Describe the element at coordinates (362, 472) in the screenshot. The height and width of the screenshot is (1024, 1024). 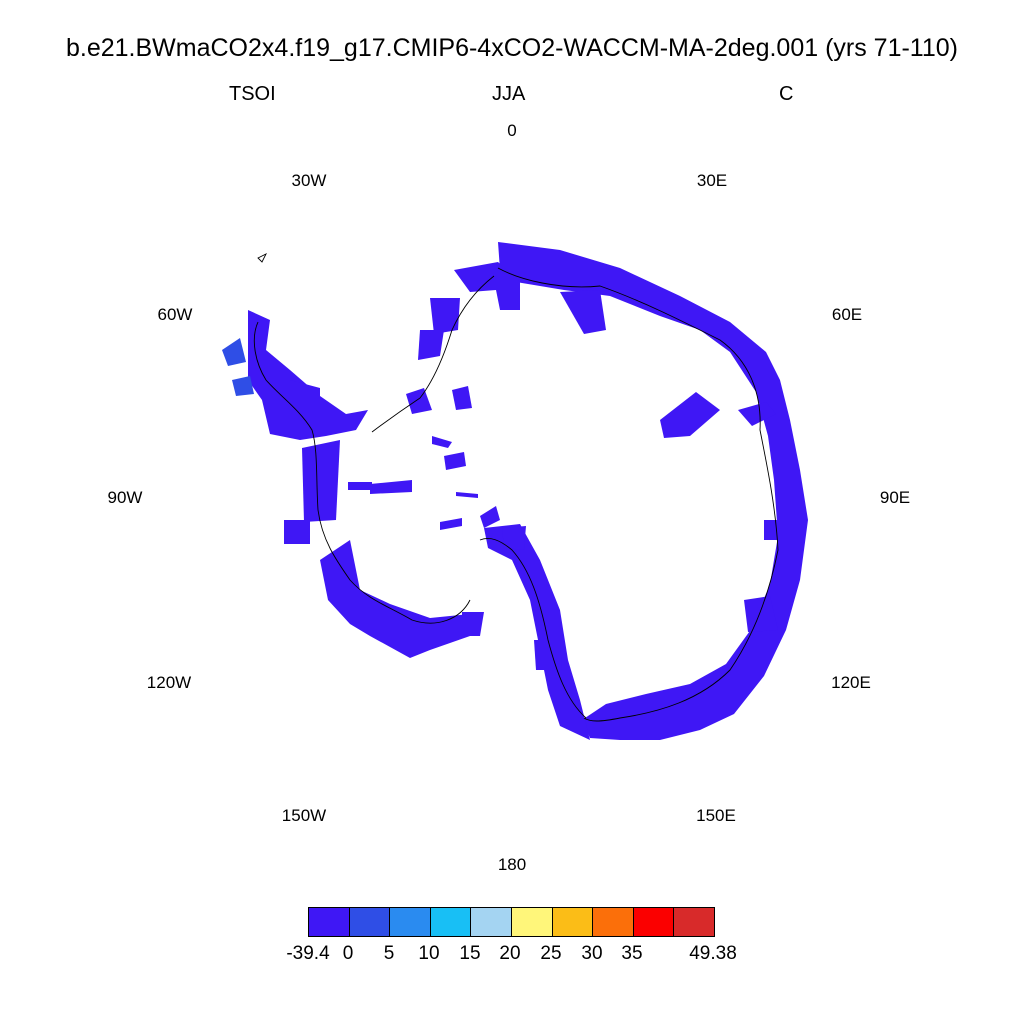
I see `coastline-west` at that location.